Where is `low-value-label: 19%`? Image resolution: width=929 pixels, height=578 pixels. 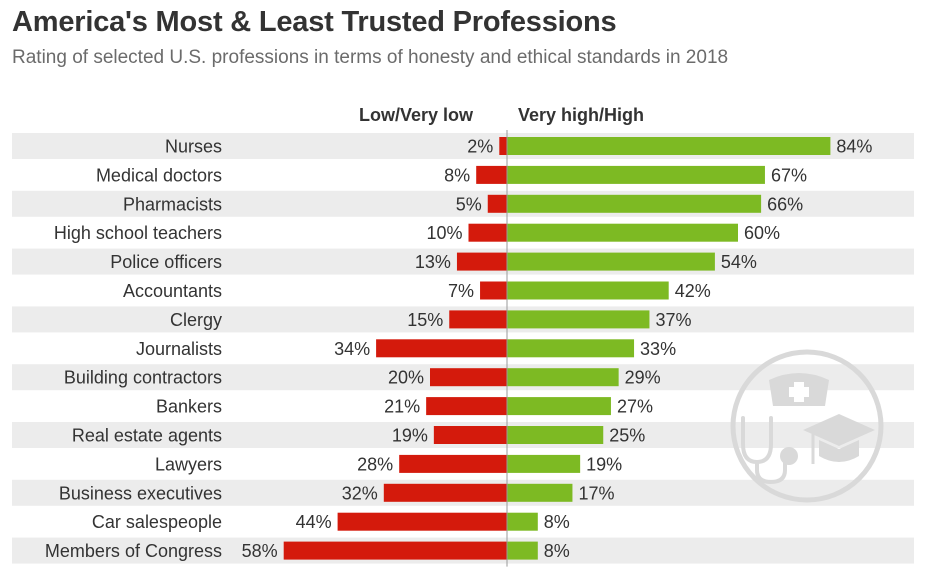
low-value-label: 19% is located at coordinates (410, 436).